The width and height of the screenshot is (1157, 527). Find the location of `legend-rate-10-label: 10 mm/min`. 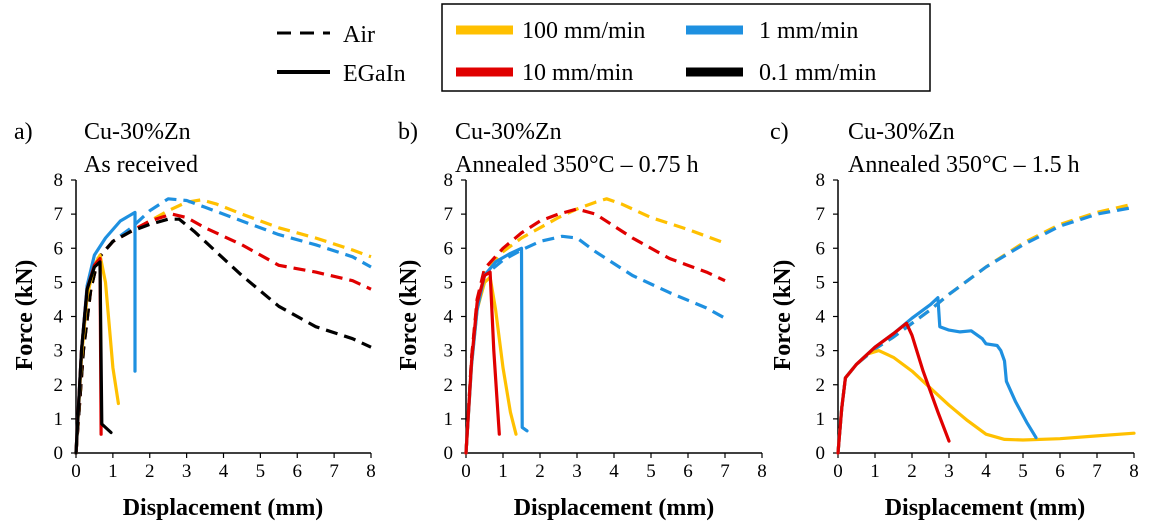

legend-rate-10-label: 10 mm/min is located at coordinates (577, 73).